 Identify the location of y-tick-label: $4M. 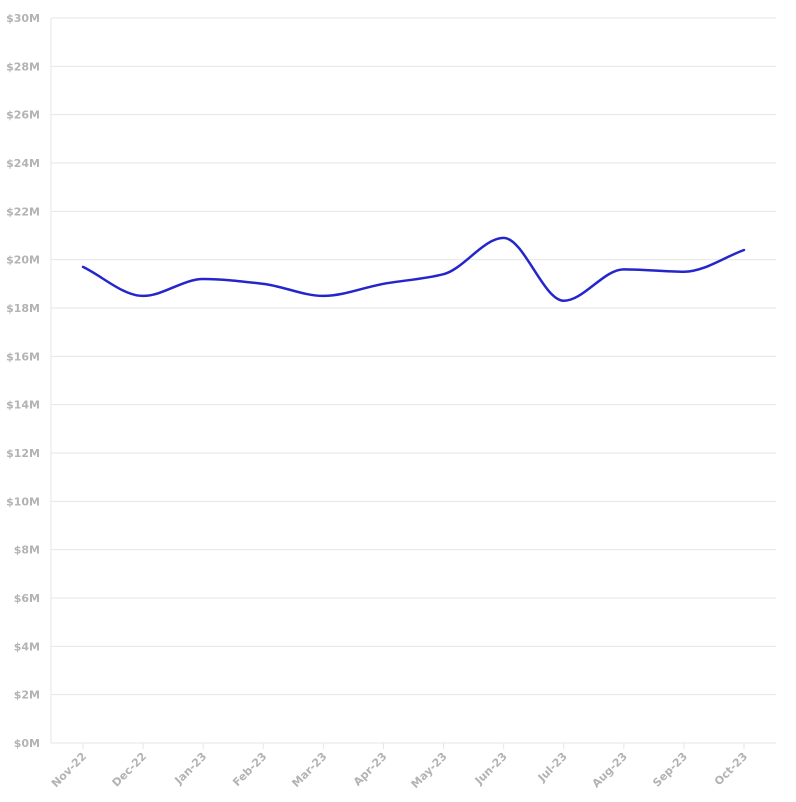
(27, 646).